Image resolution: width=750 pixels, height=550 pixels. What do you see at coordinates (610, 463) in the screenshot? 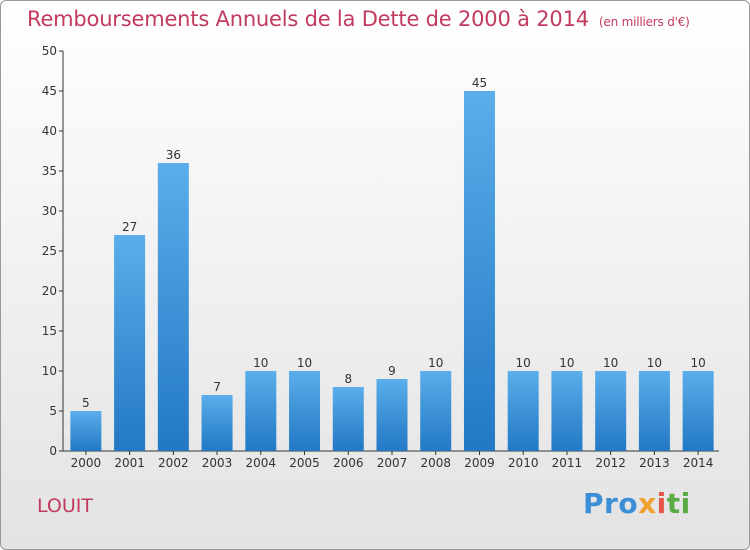
I see `x-tick-label: 2012` at bounding box center [610, 463].